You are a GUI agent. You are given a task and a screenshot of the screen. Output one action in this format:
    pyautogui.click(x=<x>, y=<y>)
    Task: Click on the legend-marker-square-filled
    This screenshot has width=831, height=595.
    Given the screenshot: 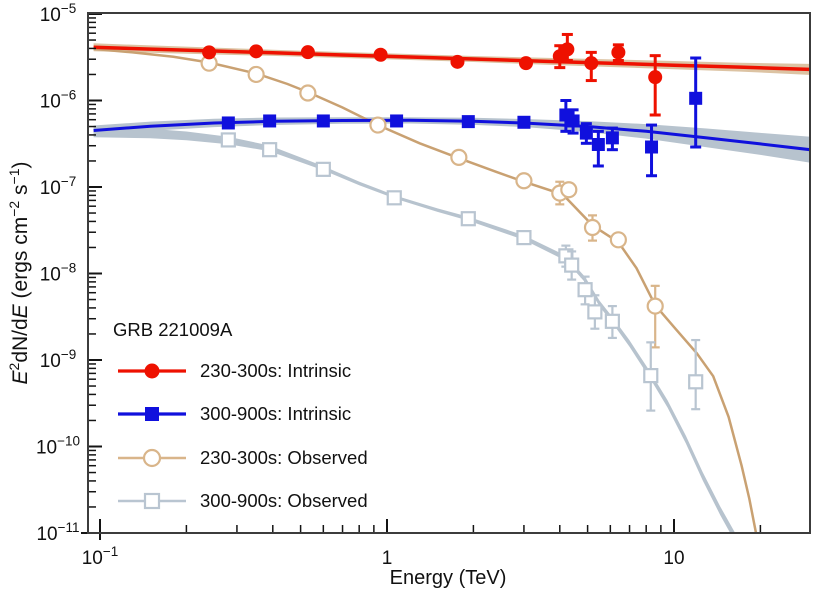 What is the action you would take?
    pyautogui.click(x=152, y=414)
    